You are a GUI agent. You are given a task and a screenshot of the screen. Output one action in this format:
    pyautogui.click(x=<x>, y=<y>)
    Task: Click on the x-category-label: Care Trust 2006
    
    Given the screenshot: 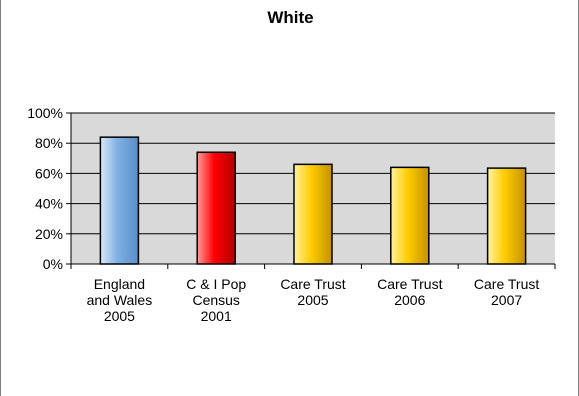 What is the action you would take?
    pyautogui.click(x=409, y=292)
    